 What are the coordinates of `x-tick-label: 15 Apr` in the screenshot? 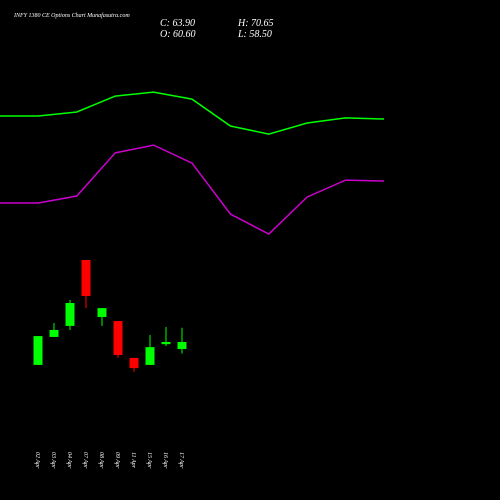 It's located at (149, 460).